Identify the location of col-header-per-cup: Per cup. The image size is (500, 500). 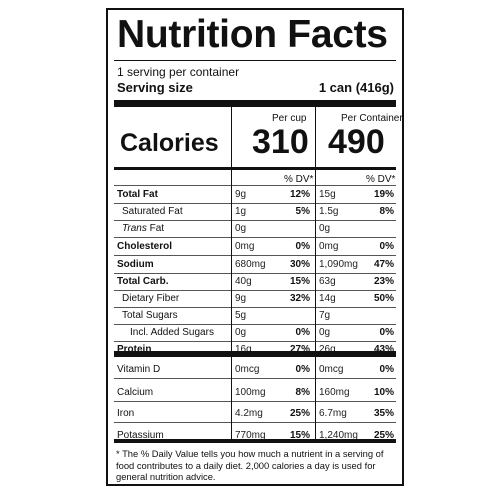
(289, 118).